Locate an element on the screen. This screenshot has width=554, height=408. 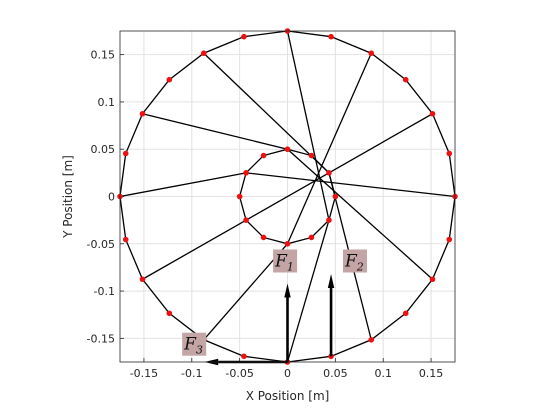
y-tick-label: 0.15 is located at coordinates (103, 55).